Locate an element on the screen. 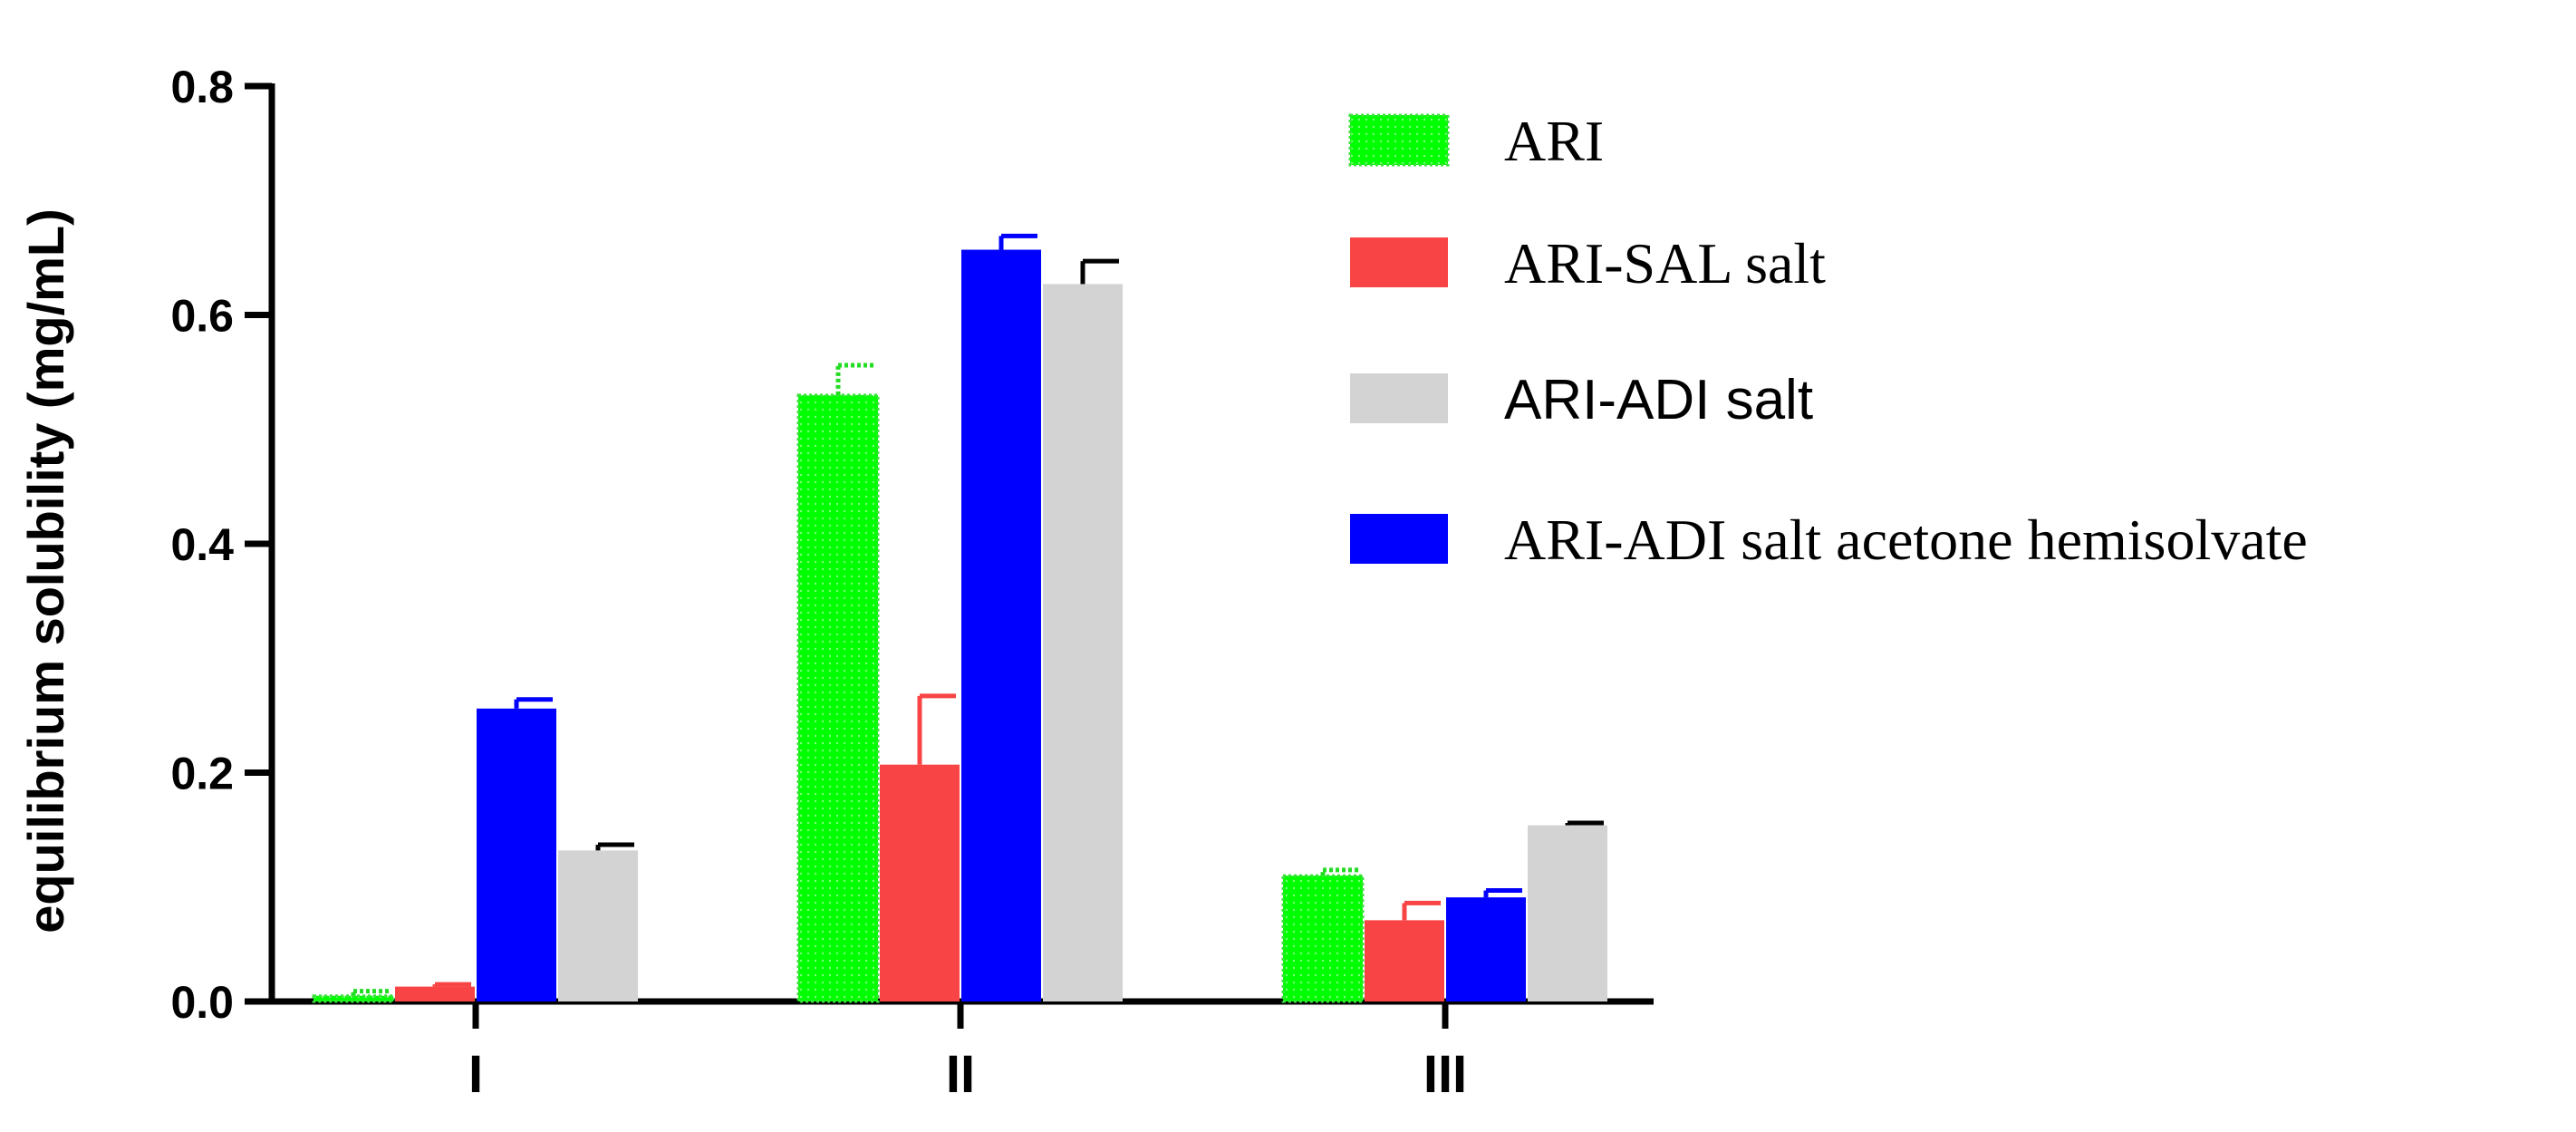 The image size is (2576, 1132). bar-ari-adi-salt-acetone-hemisolvate-iii is located at coordinates (1486, 949).